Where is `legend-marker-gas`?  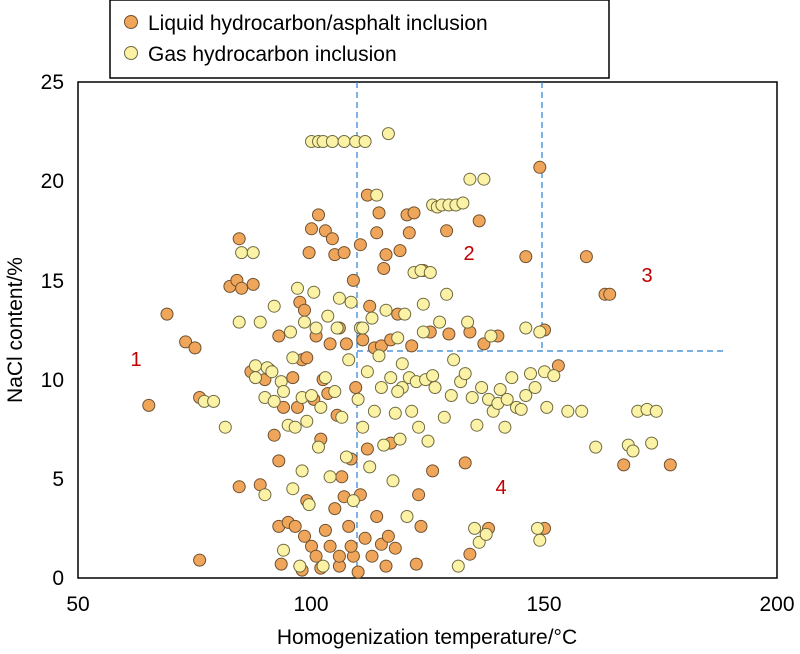 legend-marker-gas is located at coordinates (131, 53).